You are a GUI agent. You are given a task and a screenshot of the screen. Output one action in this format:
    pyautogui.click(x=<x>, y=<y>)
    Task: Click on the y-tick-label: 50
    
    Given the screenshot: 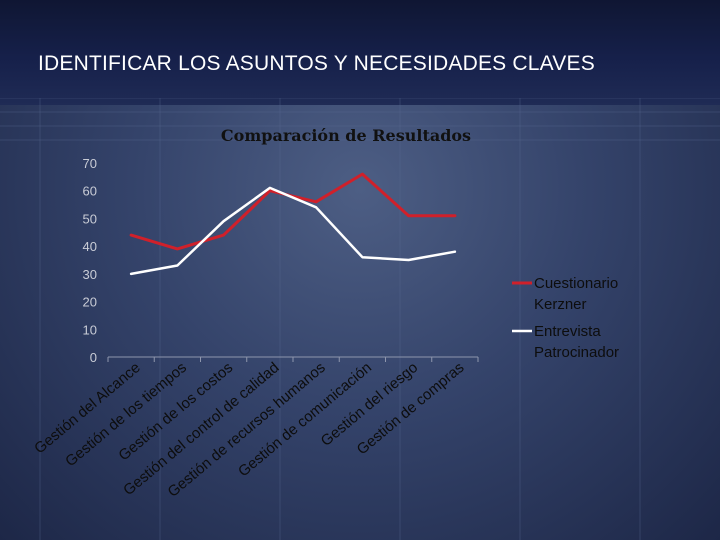 What is the action you would take?
    pyautogui.click(x=90, y=218)
    